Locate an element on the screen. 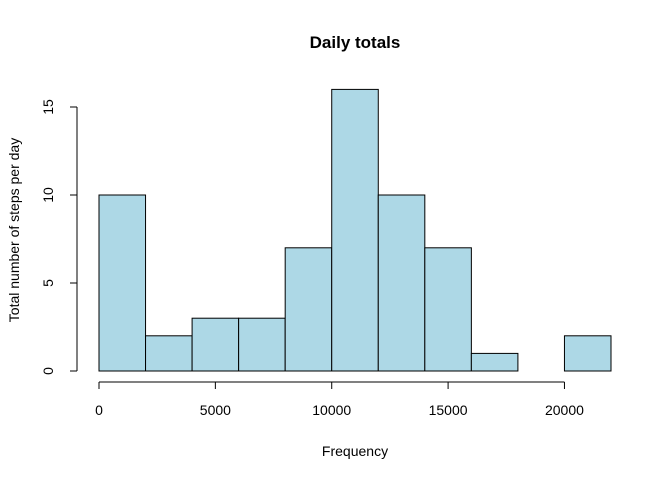 This screenshot has width=672, height=480. x-tick-label: 0 is located at coordinates (99, 410).